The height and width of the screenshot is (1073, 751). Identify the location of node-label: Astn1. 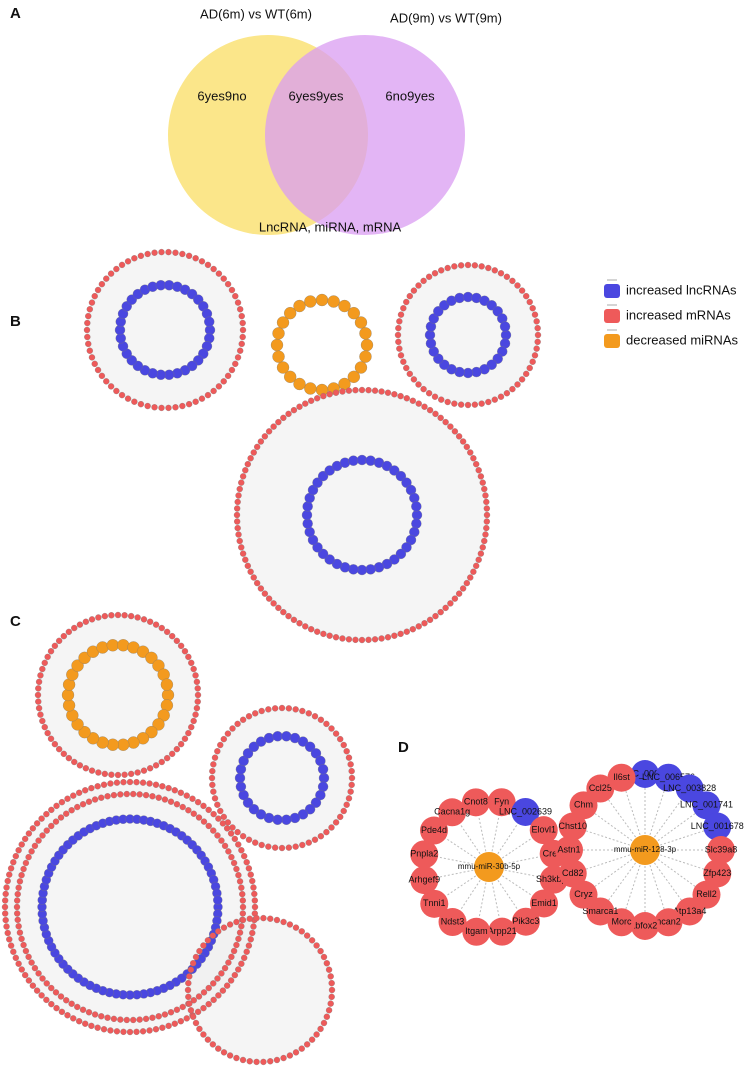
(568, 849).